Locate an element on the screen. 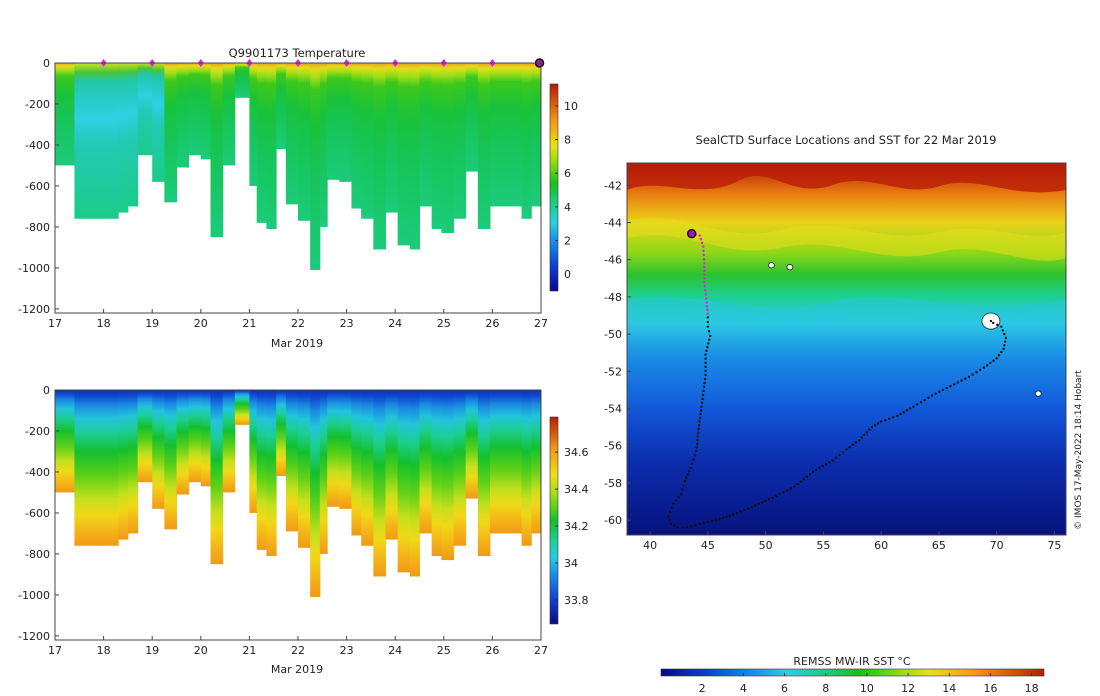 This screenshot has height=696, width=1100. temperature-colorbar is located at coordinates (554, 187).